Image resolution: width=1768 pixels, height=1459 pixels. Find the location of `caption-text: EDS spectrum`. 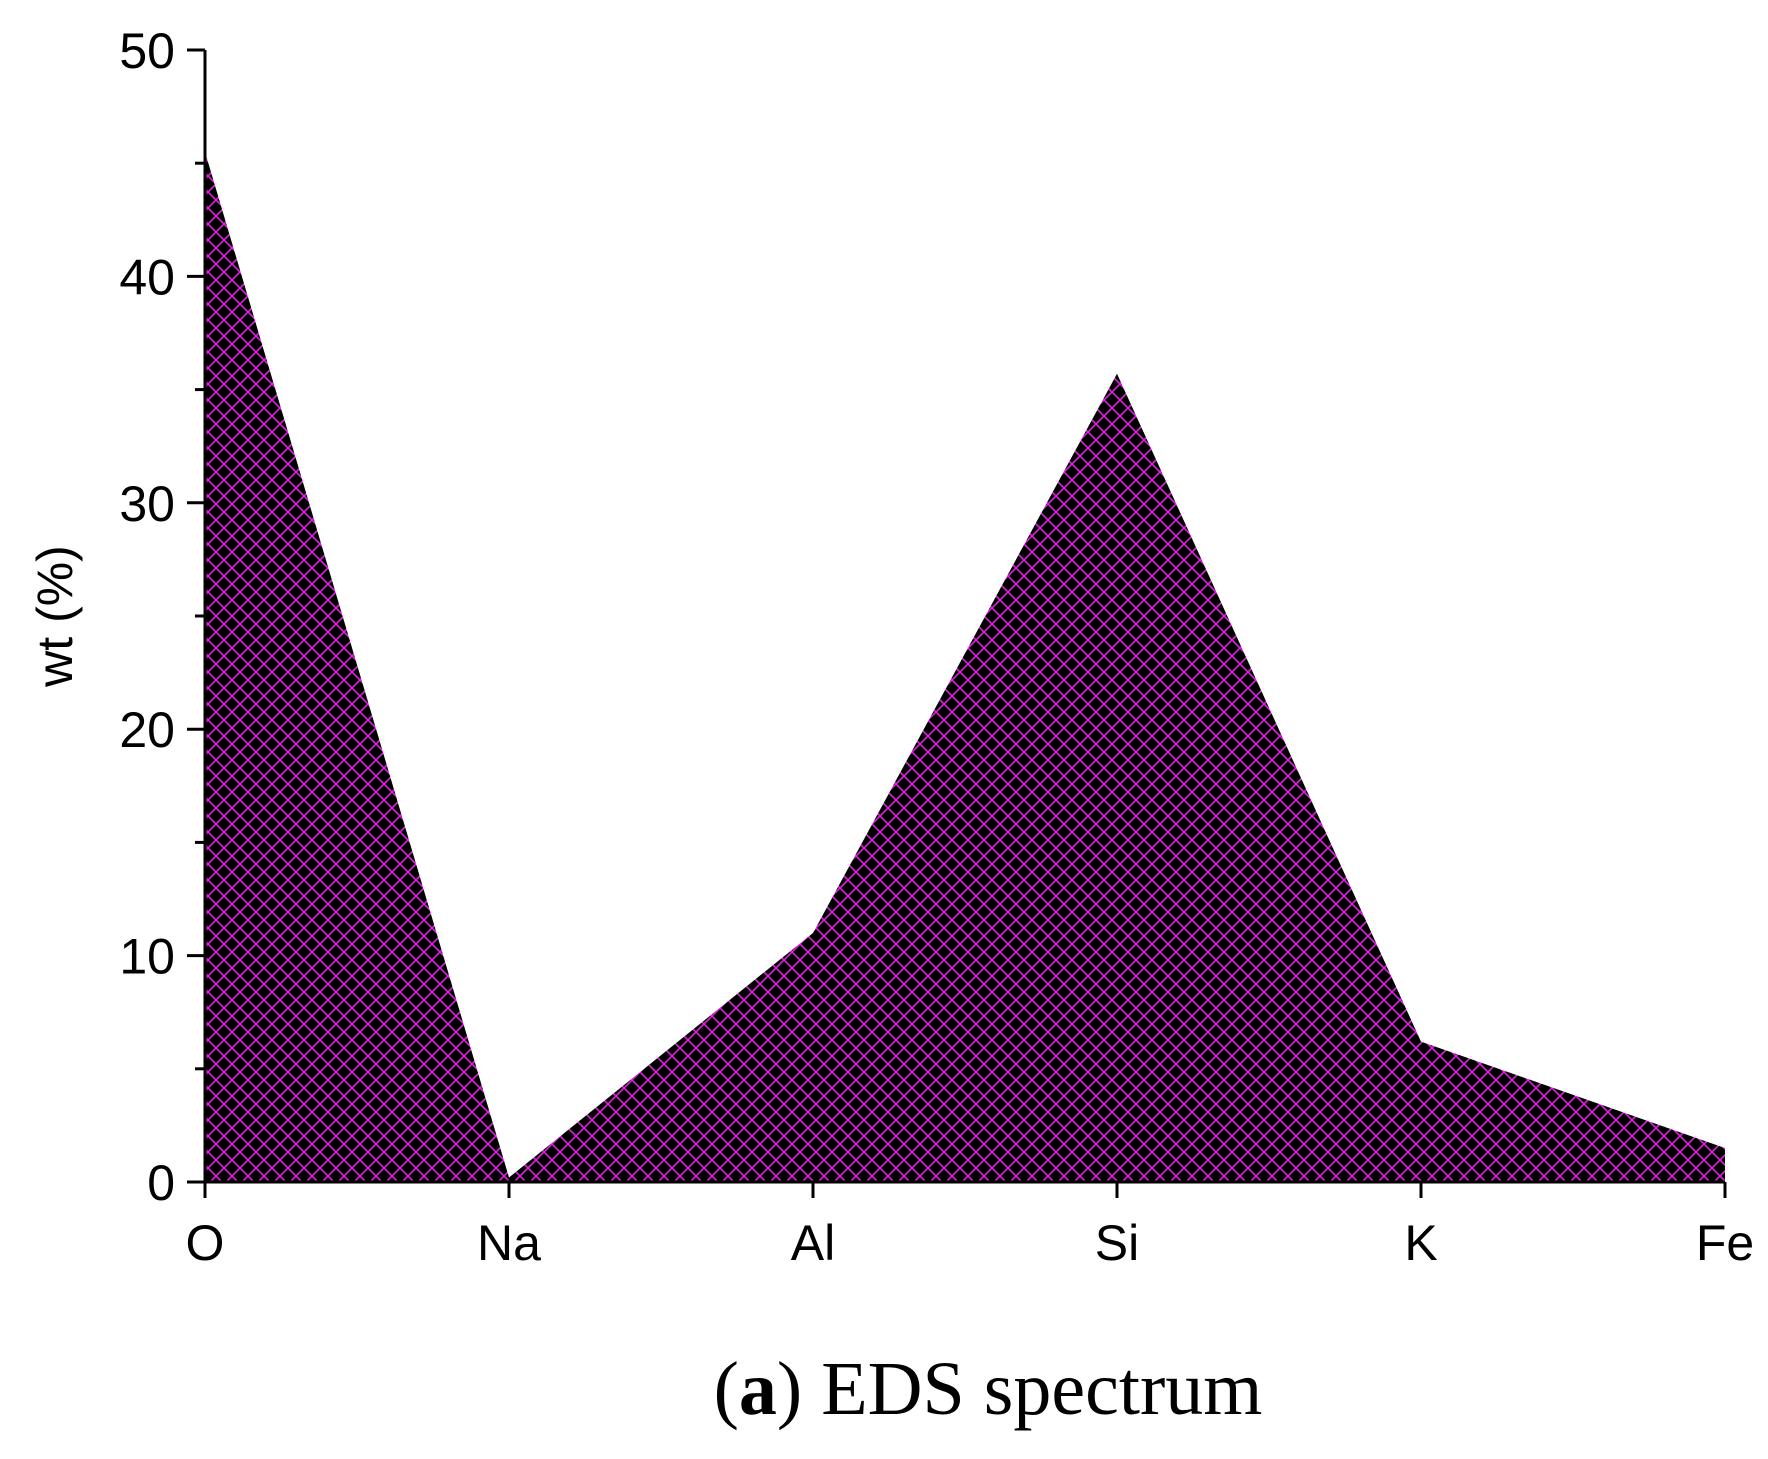

caption-text: EDS spectrum is located at coordinates (1041, 1389).